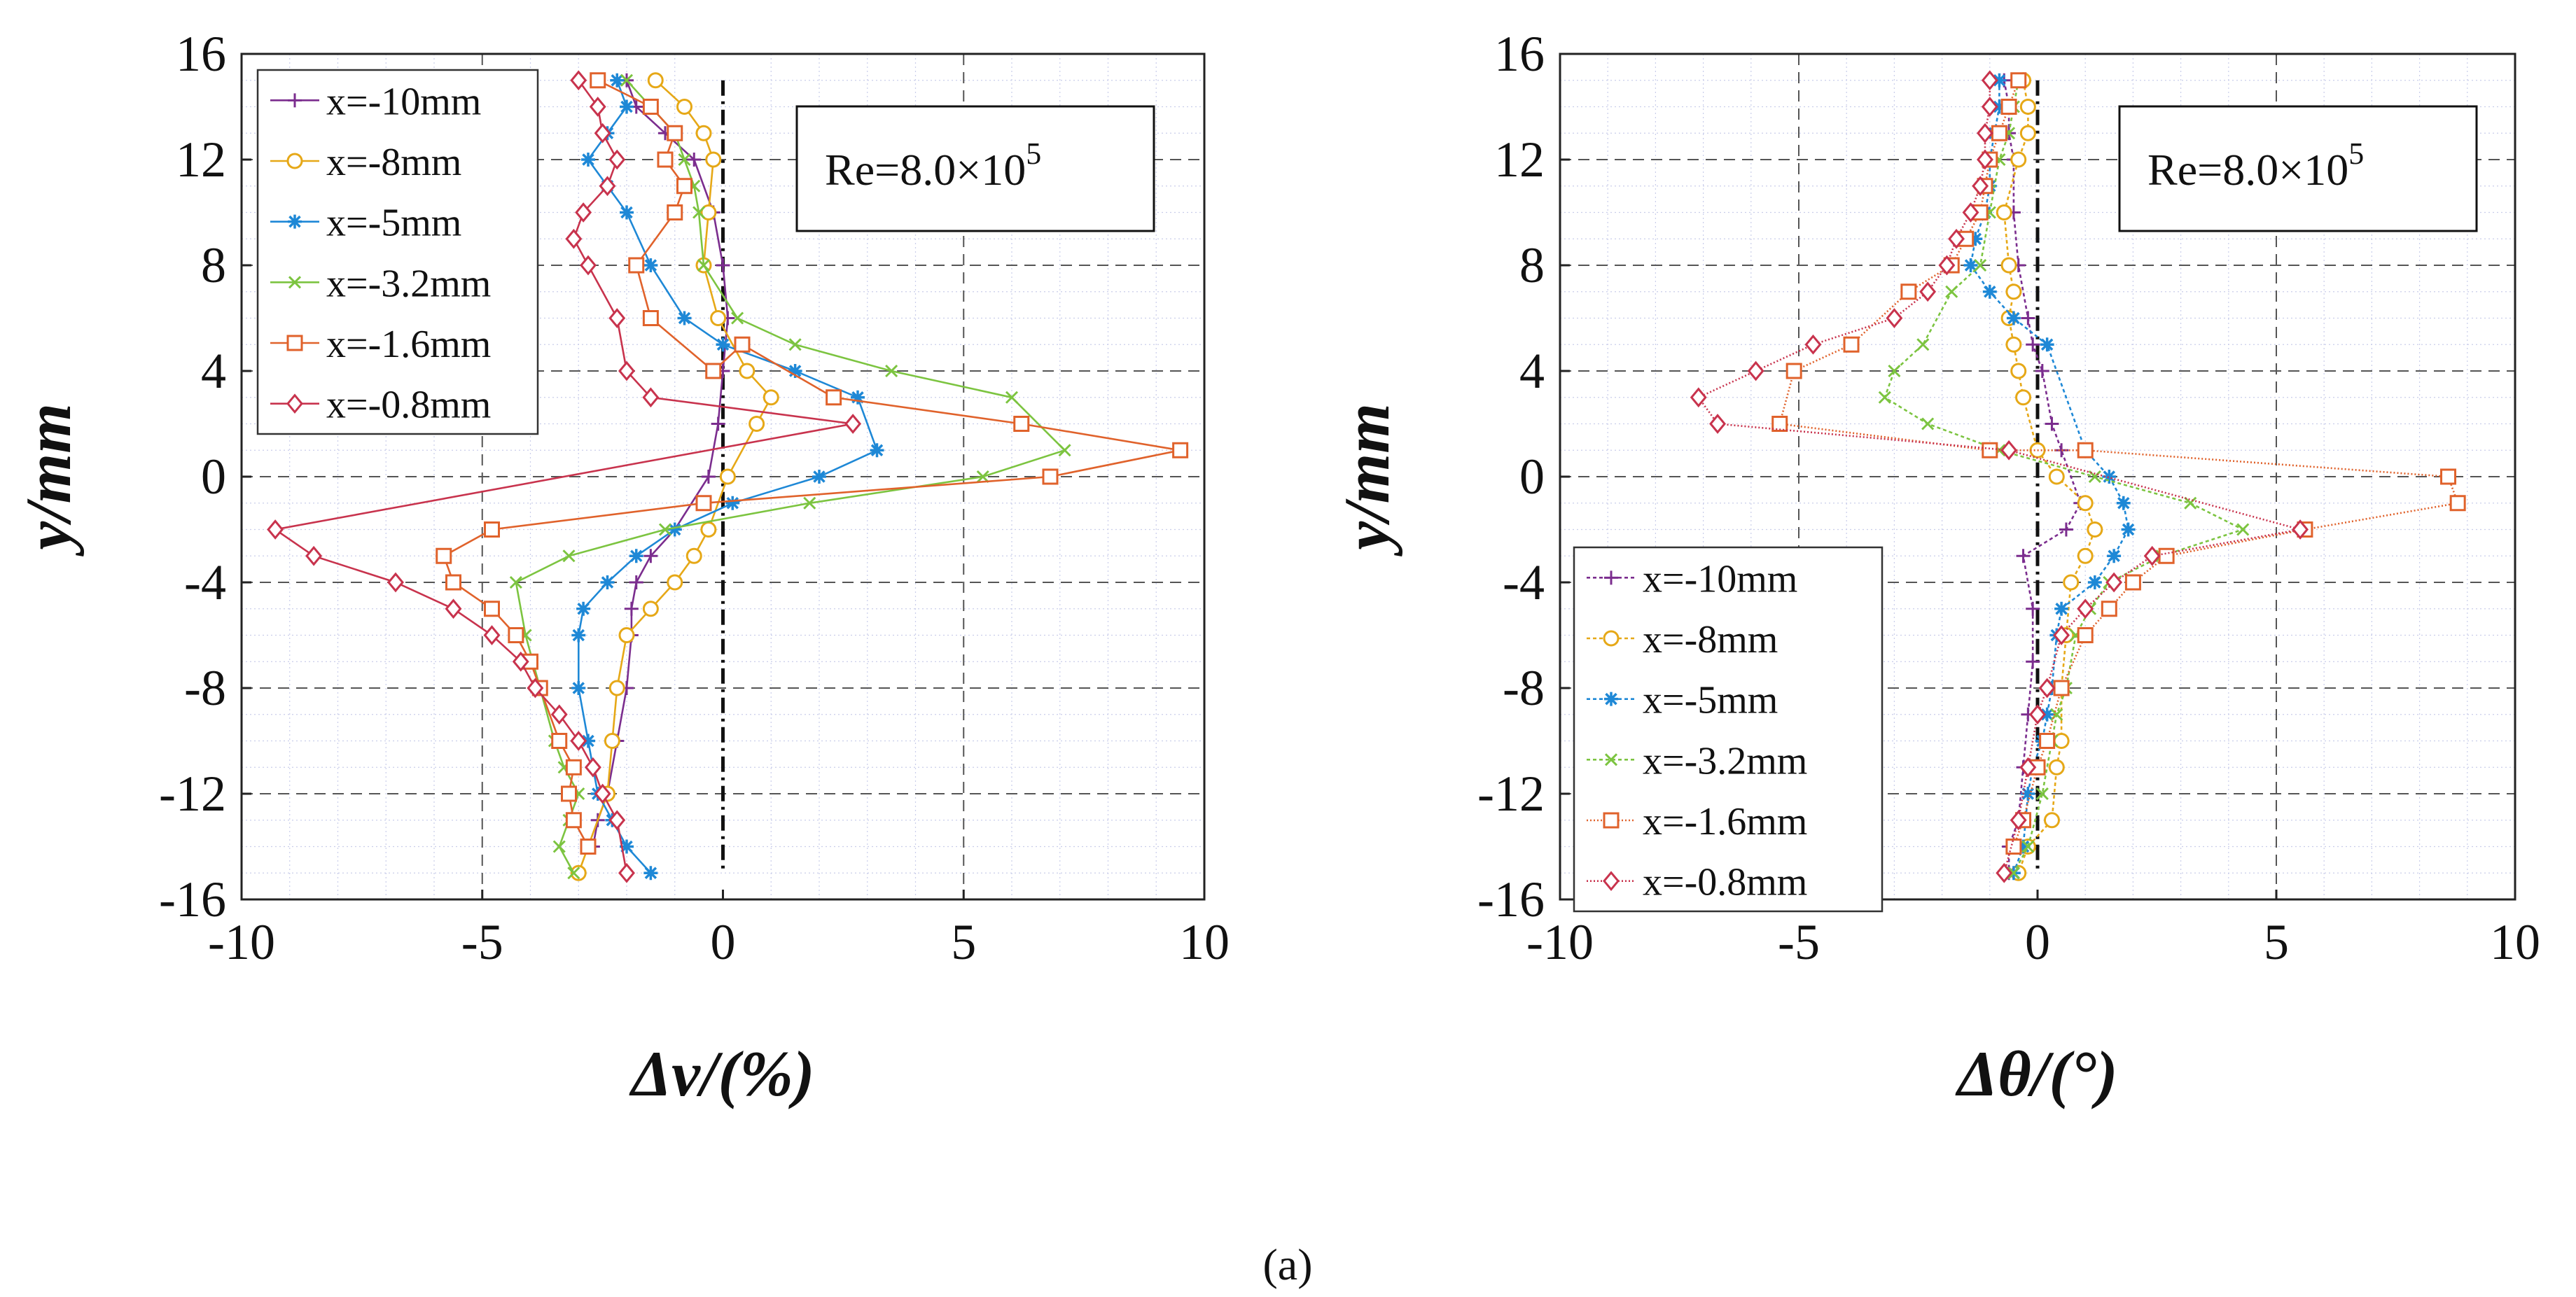 This screenshot has width=2576, height=1297. Describe the element at coordinates (201, 54) in the screenshot. I see `y-tick-label: 16` at that location.